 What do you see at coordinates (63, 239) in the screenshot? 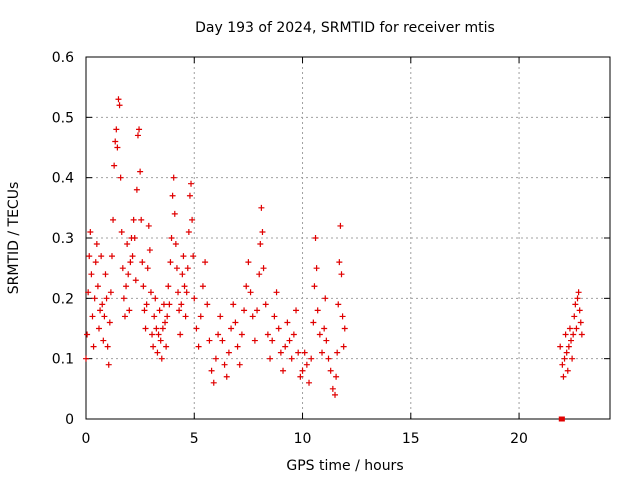
I see `y-tick-label: 0.3` at bounding box center [63, 239].